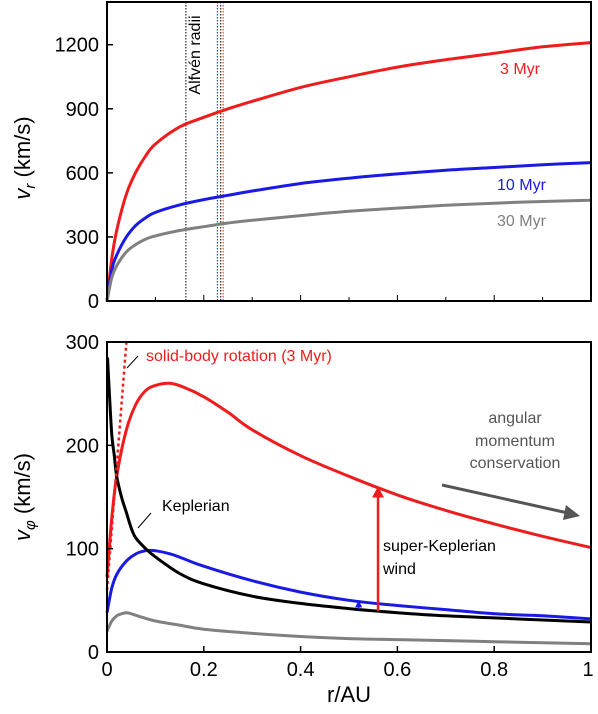 The image size is (598, 714). Describe the element at coordinates (399, 569) in the screenshot. I see `wind-label: wind` at that location.